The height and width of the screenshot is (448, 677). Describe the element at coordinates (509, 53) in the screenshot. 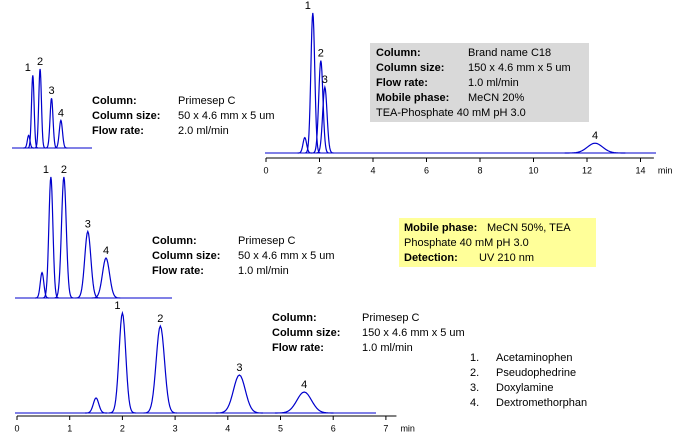

I see `condition-value: Brand name C18` at that location.